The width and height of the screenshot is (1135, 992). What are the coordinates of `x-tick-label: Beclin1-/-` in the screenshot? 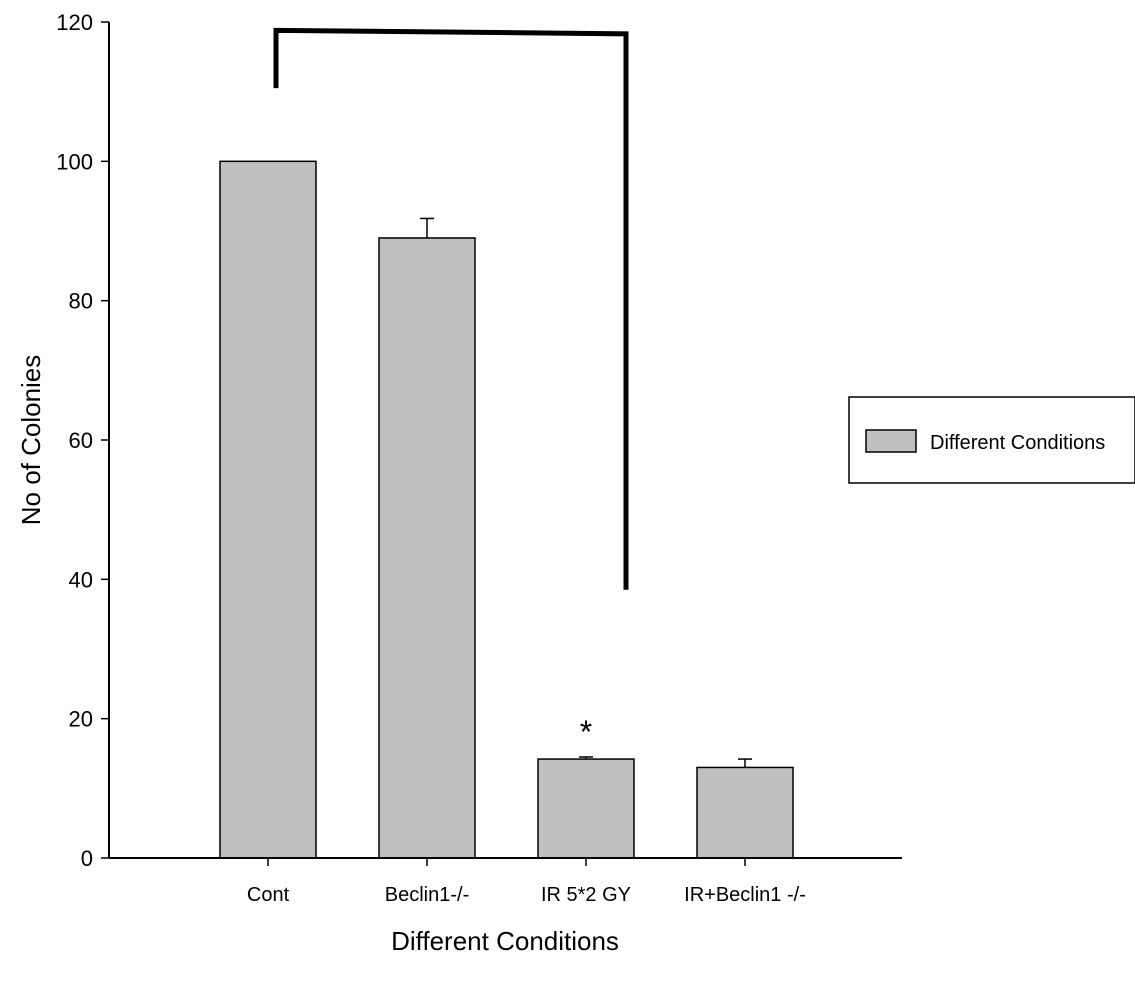 It's located at (427, 895).